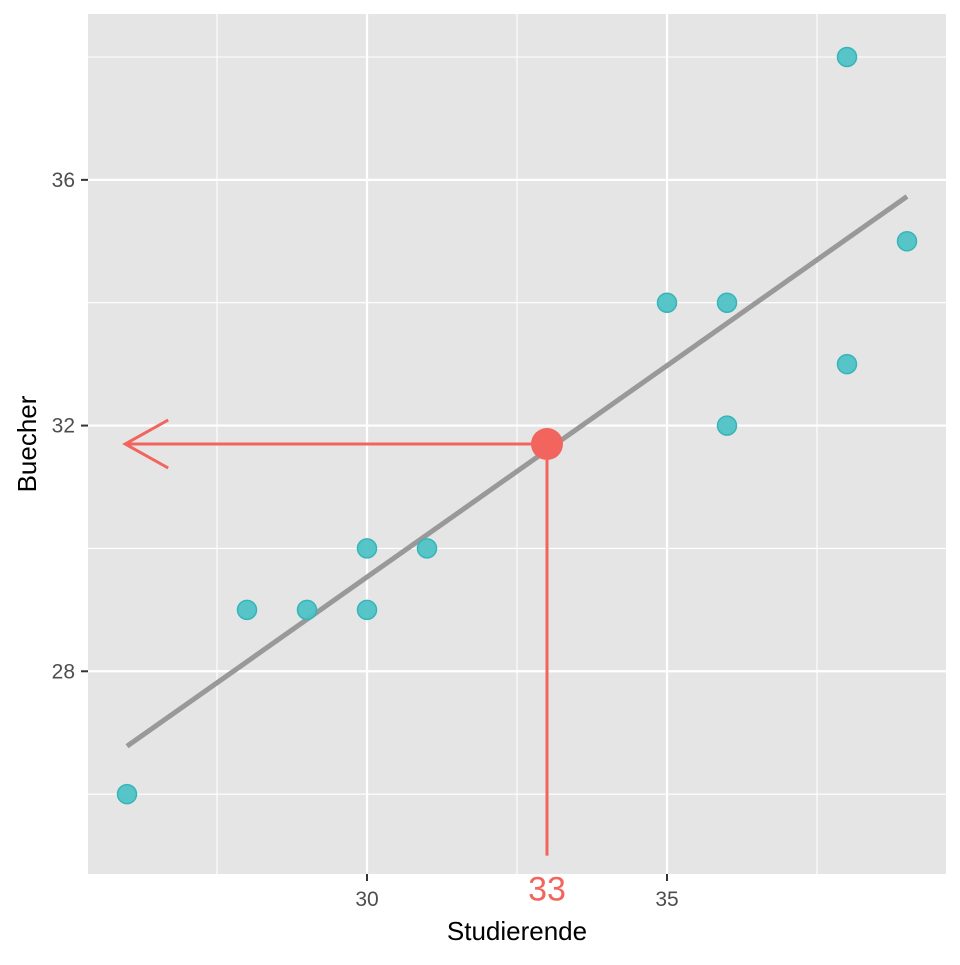  What do you see at coordinates (63, 180) in the screenshot?
I see `y-tick-label: 36` at bounding box center [63, 180].